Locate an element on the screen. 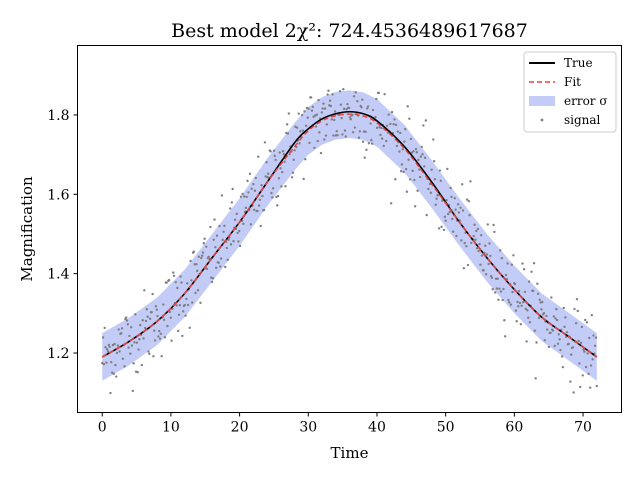 This screenshot has height=480, width=640. legend-label-signal: signal is located at coordinates (582, 120).